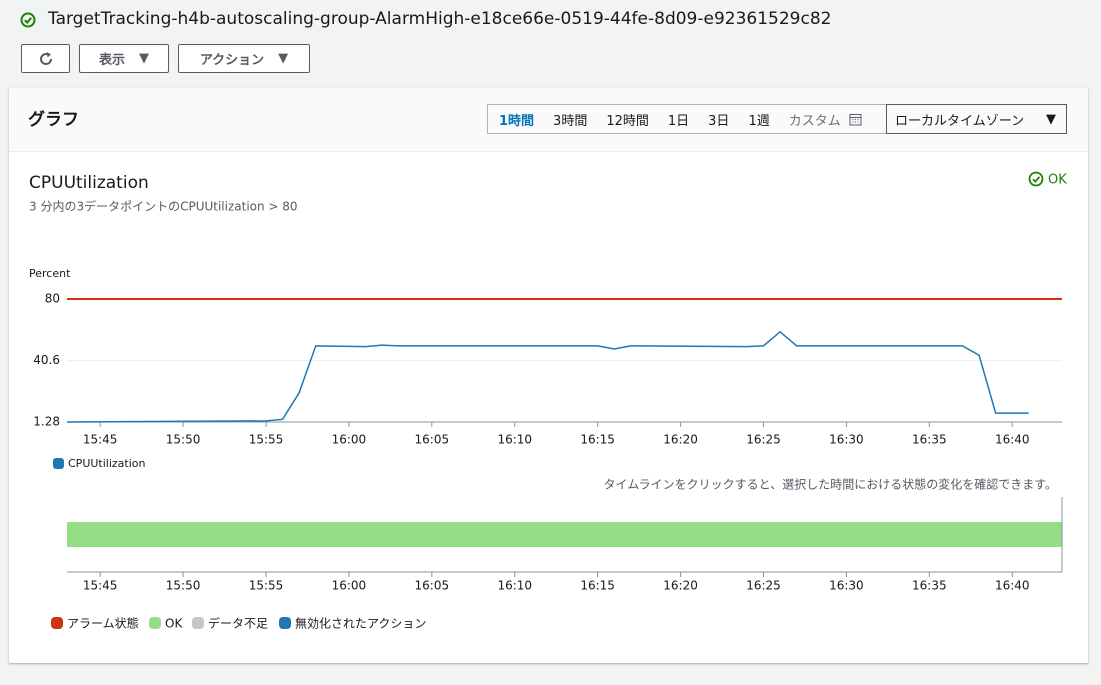 This screenshot has height=685, width=1101. I want to click on panel-header: グラフ 1時間 3時間 12時間 1日 3日 1週 カスタム ローカルタイムゾーン ▼, so click(548, 120).